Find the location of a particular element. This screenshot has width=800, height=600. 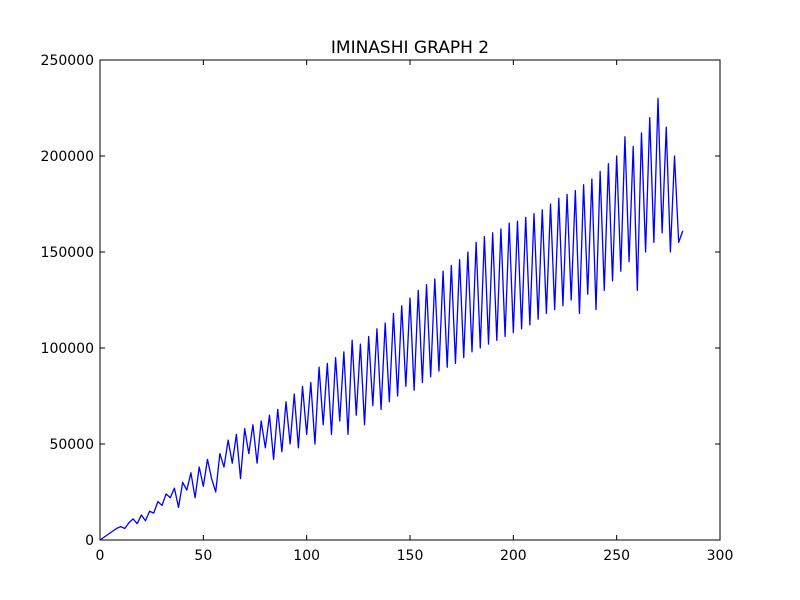

y-tick-label: 0 is located at coordinates (89, 541).